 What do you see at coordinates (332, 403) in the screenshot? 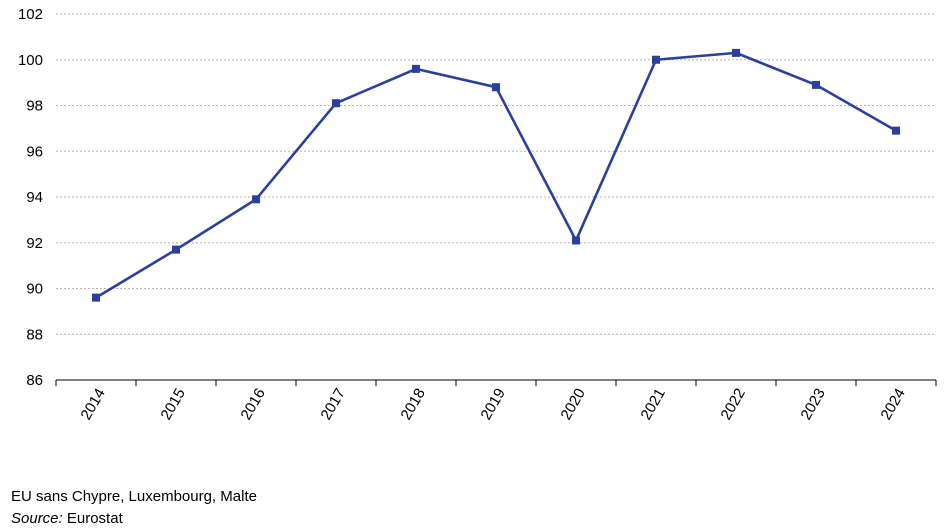
I see `x-tick-label: 2017` at bounding box center [332, 403].